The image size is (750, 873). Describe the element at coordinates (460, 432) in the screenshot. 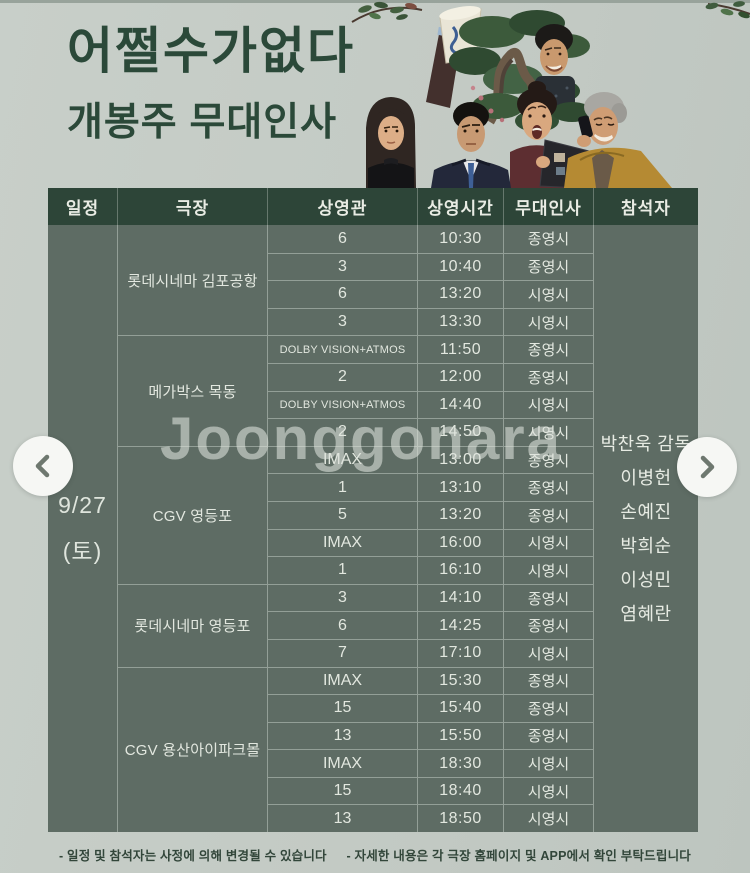

I see `time-cell: 14:50` at that location.